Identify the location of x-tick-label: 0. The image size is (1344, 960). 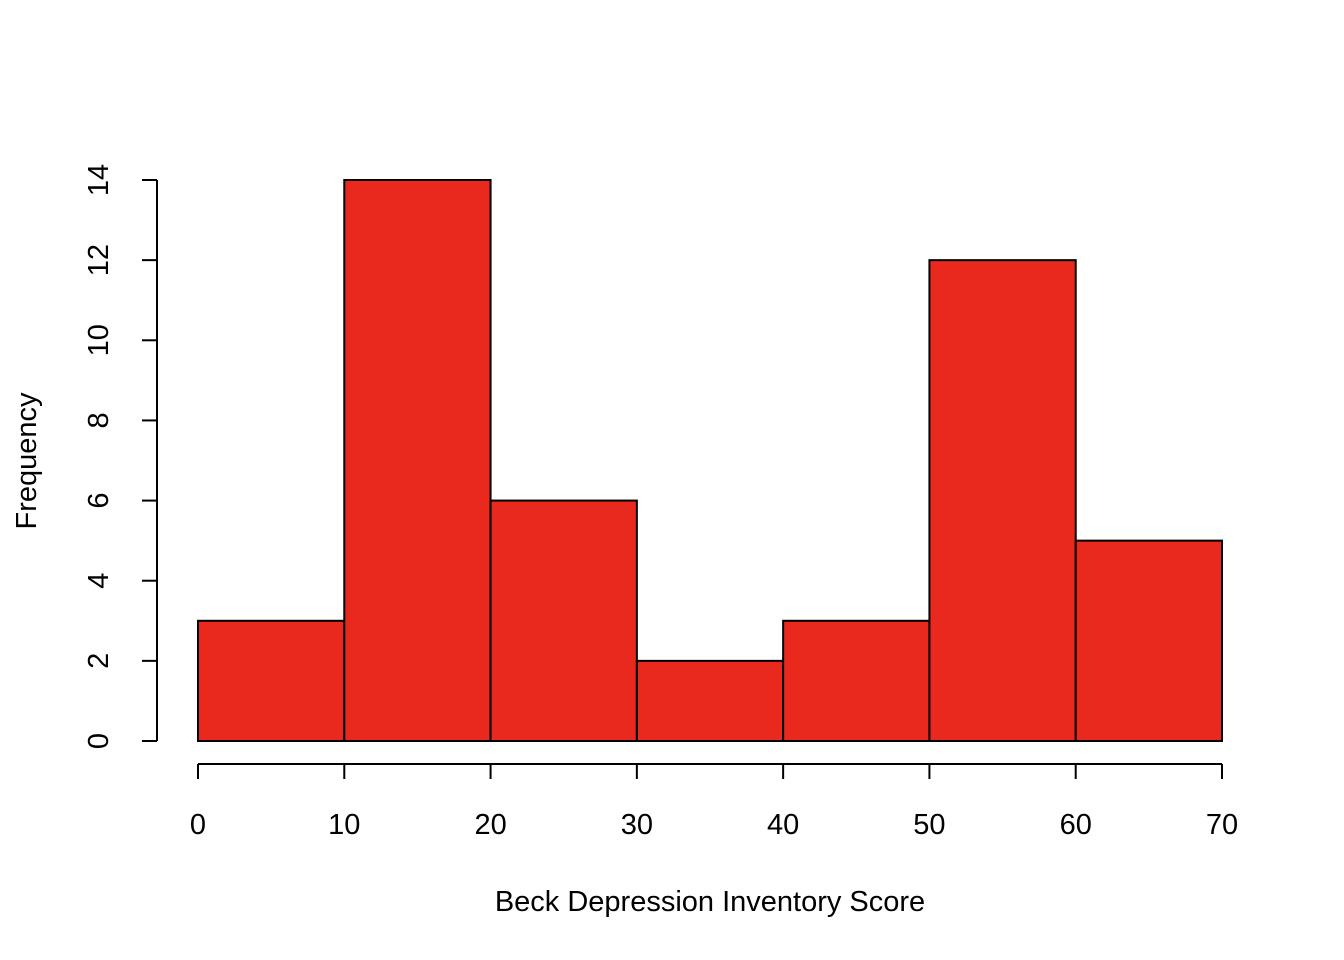
(198, 825).